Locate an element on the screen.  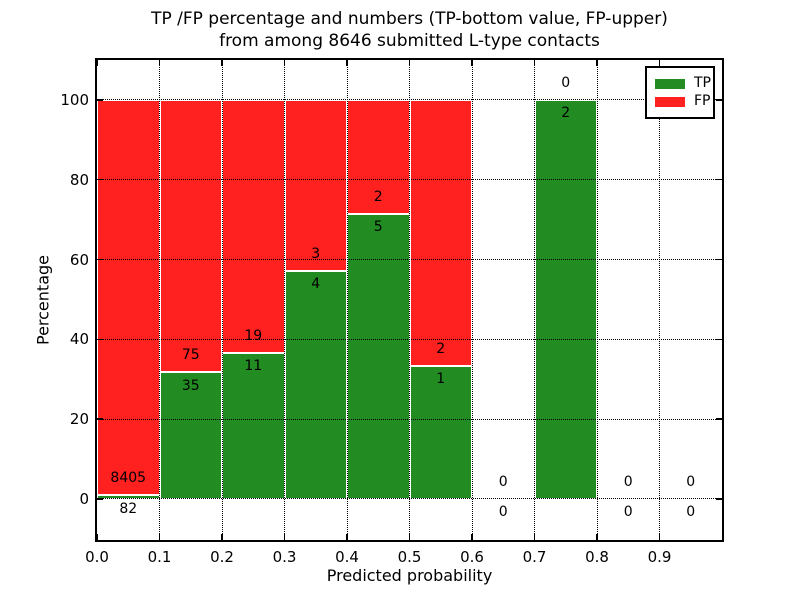
y-tick-label: 60 is located at coordinates (79, 259).